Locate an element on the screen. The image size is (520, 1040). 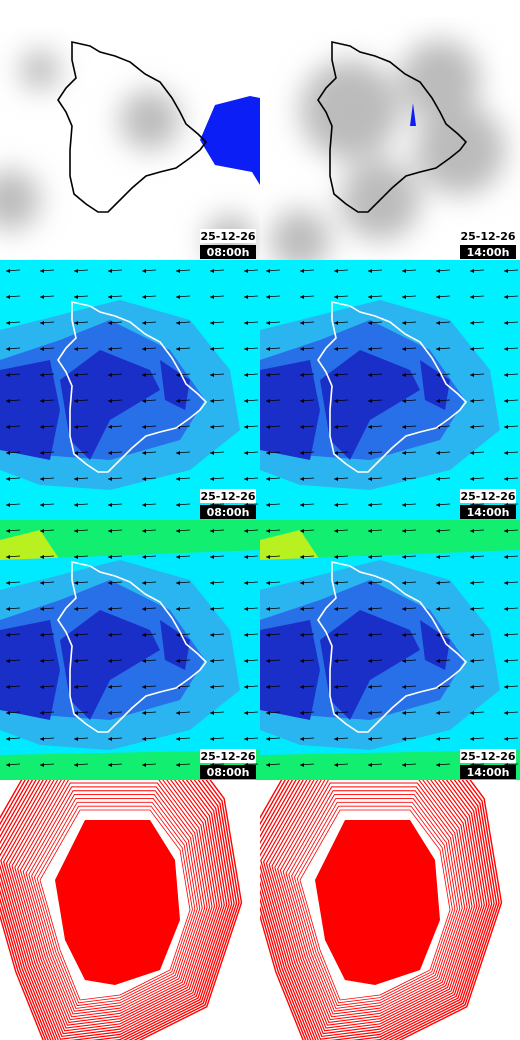
date-label: 25-12-26 is located at coordinates (487, 496).